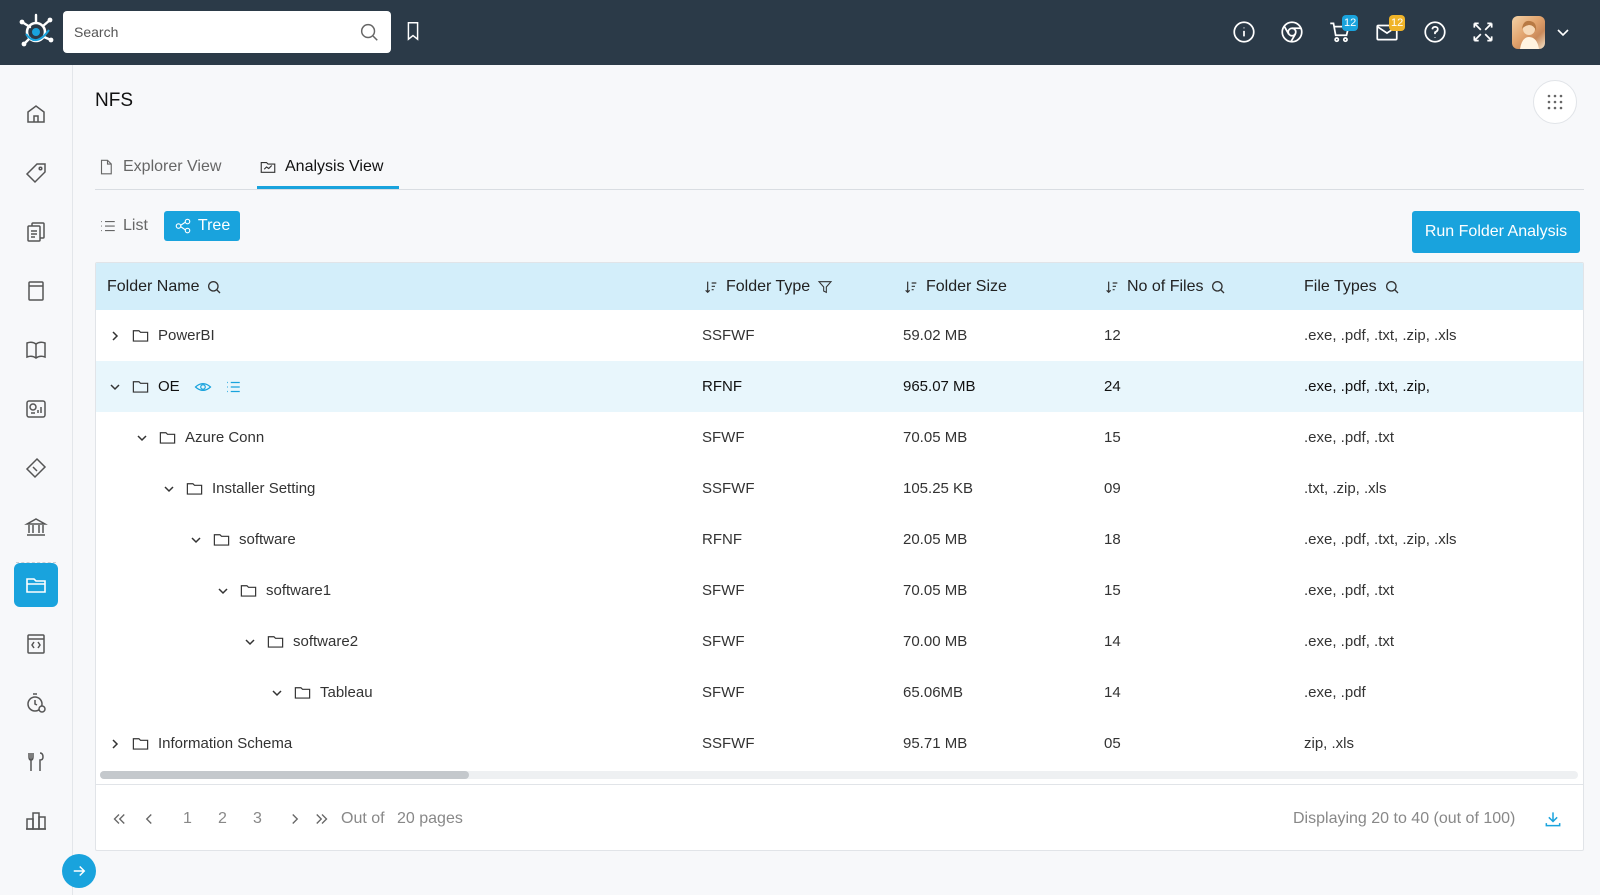 This screenshot has width=1600, height=895. What do you see at coordinates (1483, 32) in the screenshot?
I see `fullscreen-icon` at bounding box center [1483, 32].